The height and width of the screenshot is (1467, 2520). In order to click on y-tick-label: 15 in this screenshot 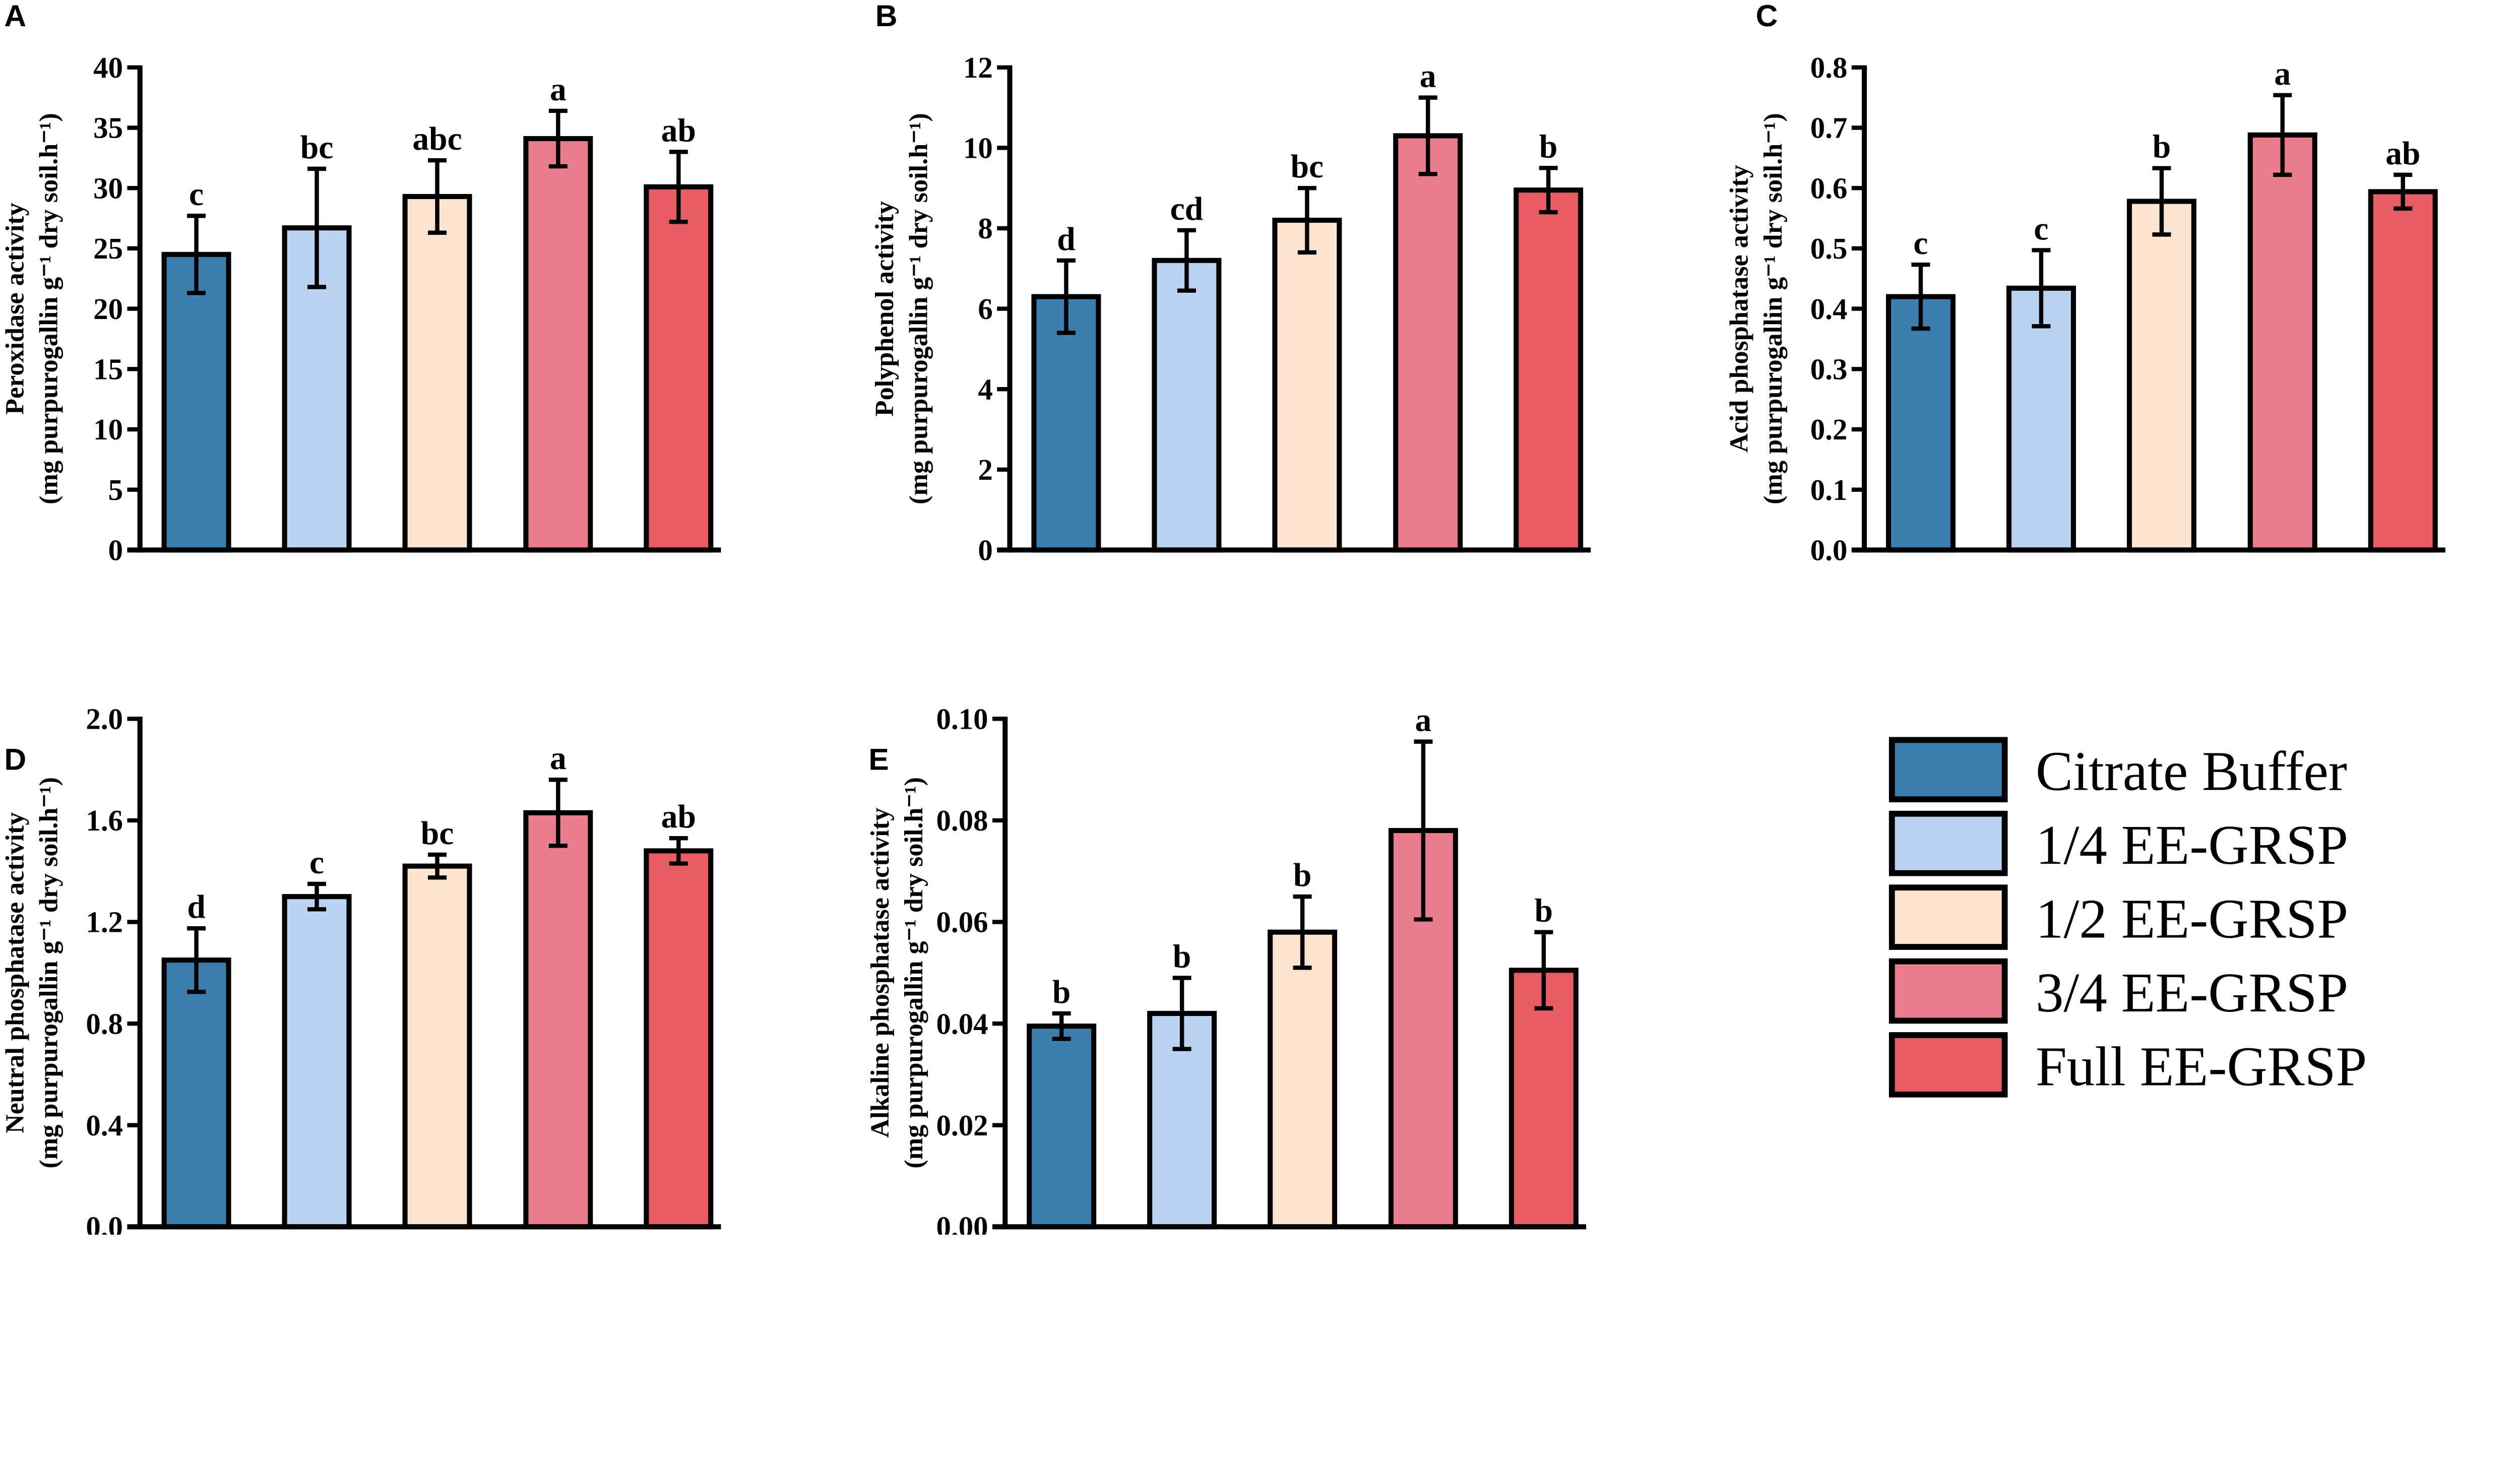, I will do `click(108, 369)`.